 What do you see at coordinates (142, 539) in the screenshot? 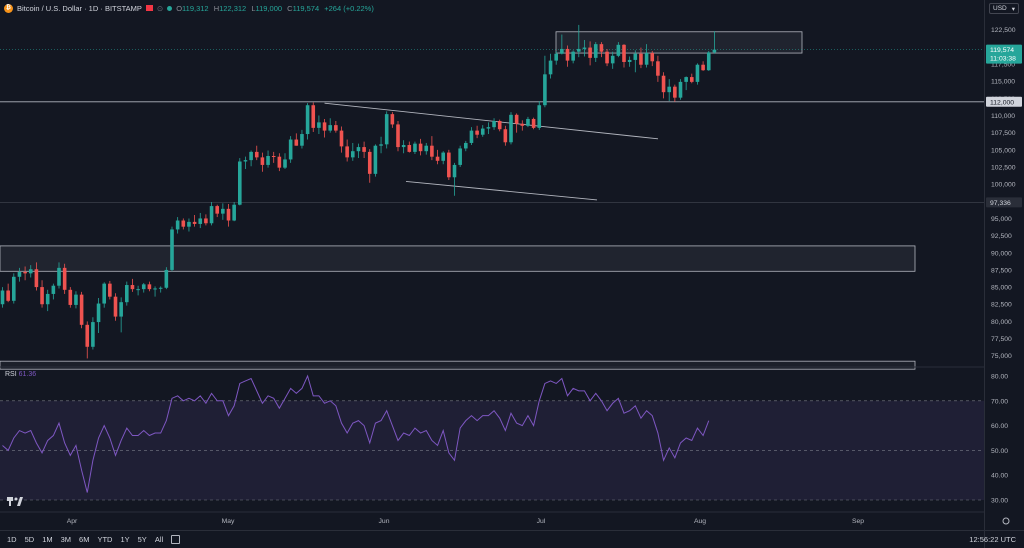
I see `tf-5y: 5Y` at bounding box center [142, 539].